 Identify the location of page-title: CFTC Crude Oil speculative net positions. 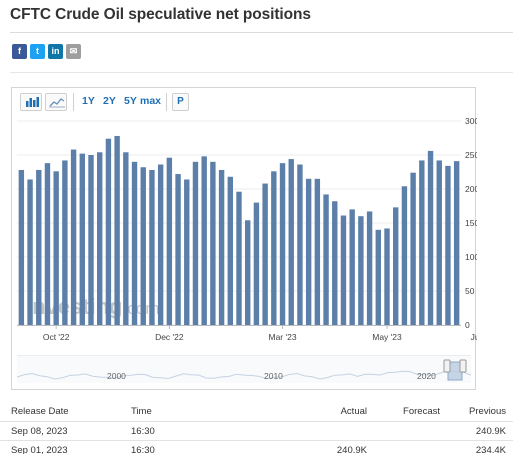
(160, 14).